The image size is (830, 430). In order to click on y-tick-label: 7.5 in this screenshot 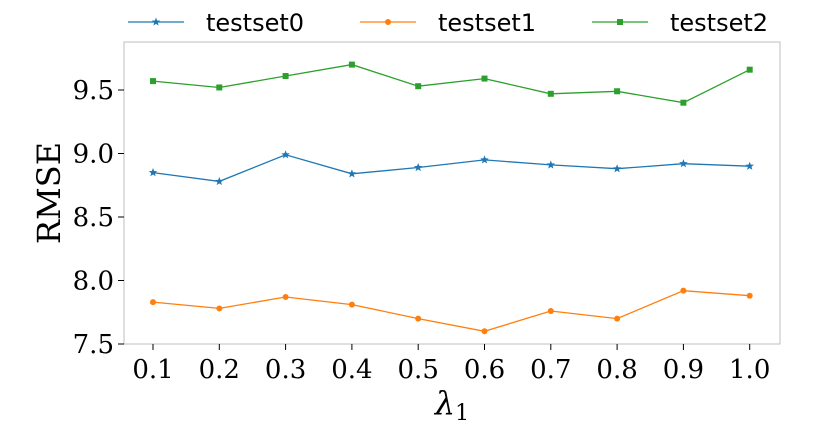, I will do `click(93, 345)`.